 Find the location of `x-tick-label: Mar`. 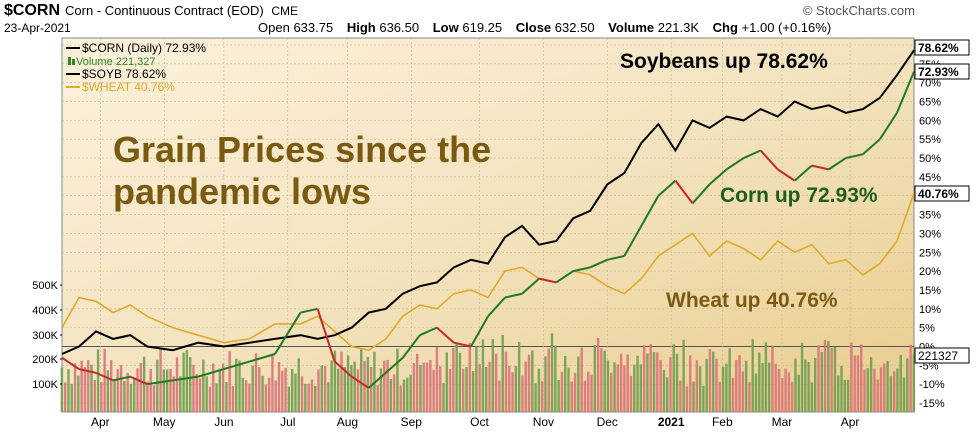

x-tick-label: Mar is located at coordinates (782, 422).